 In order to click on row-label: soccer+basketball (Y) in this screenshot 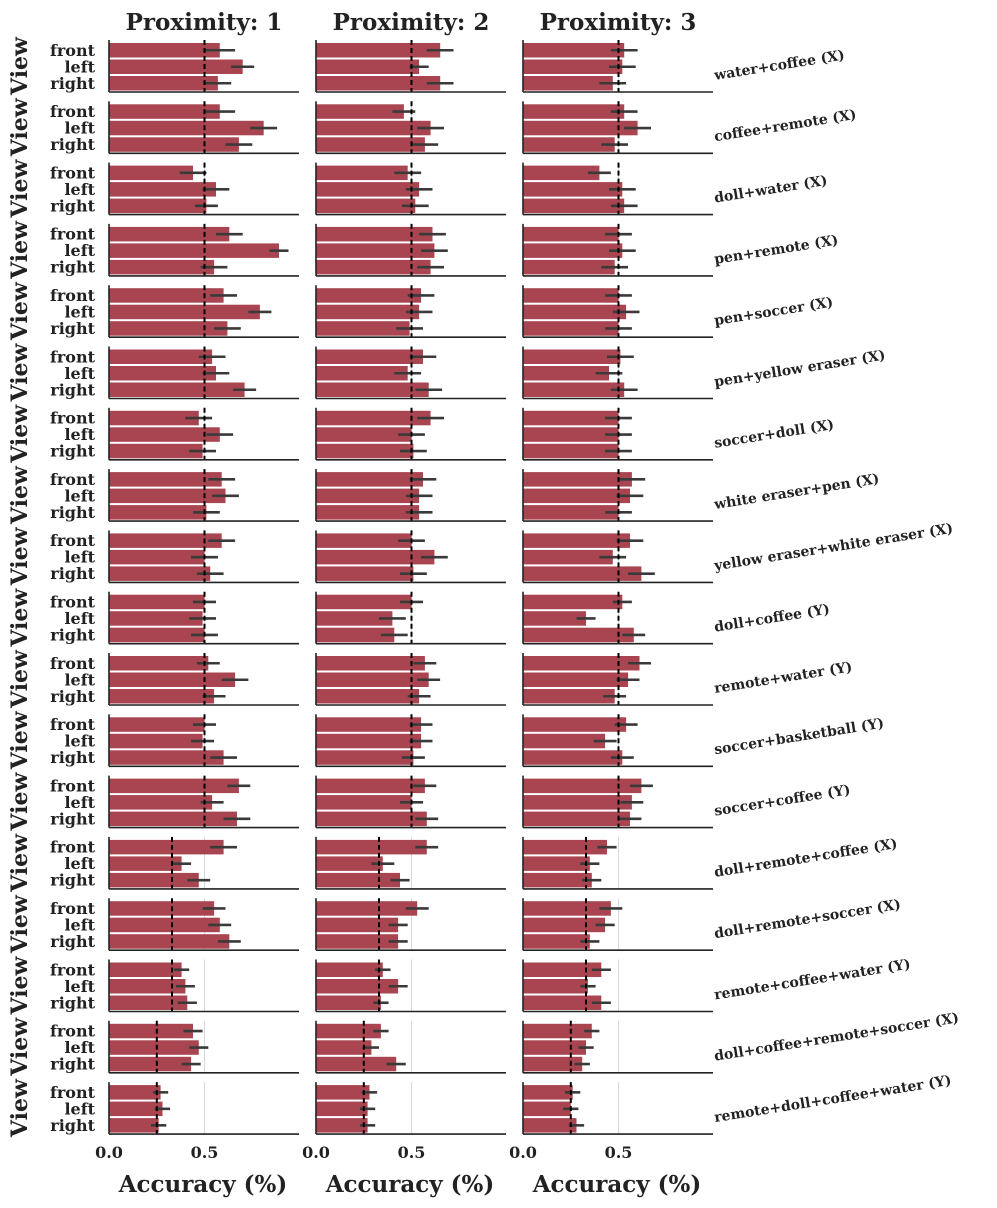, I will do `click(799, 737)`.